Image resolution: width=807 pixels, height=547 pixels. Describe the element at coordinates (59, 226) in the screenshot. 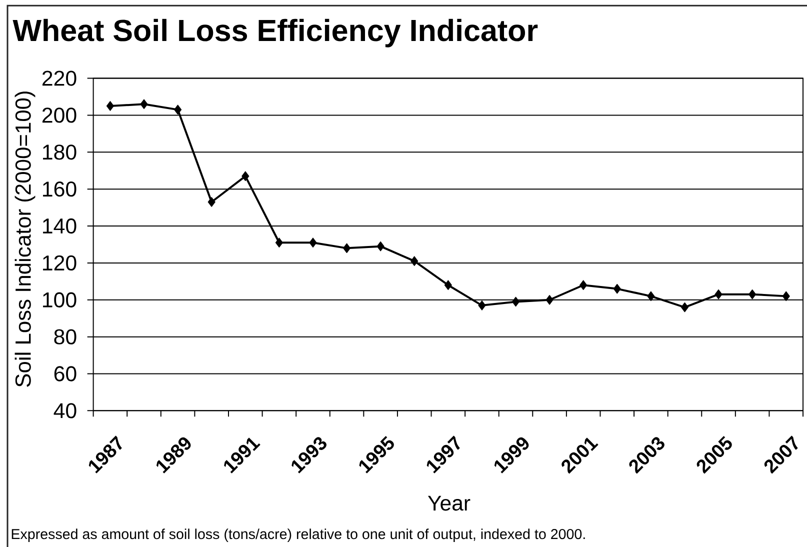

I see `y-tick-label: 140` at that location.